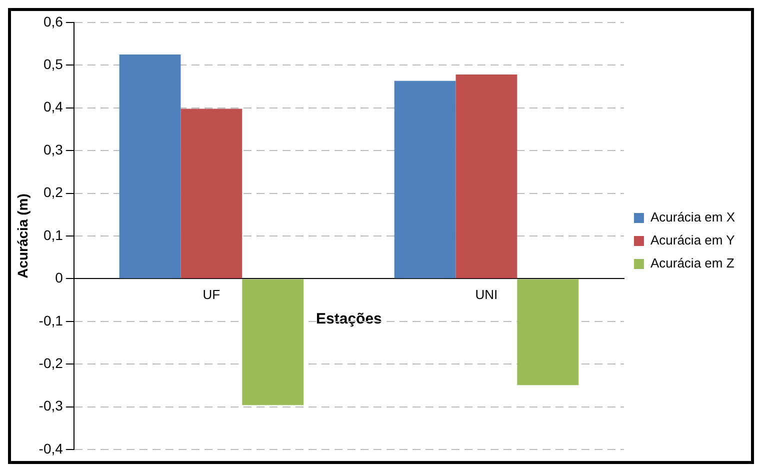 This screenshot has width=763, height=476. Describe the element at coordinates (53, 106) in the screenshot. I see `y-tick-label: 0,4` at that location.